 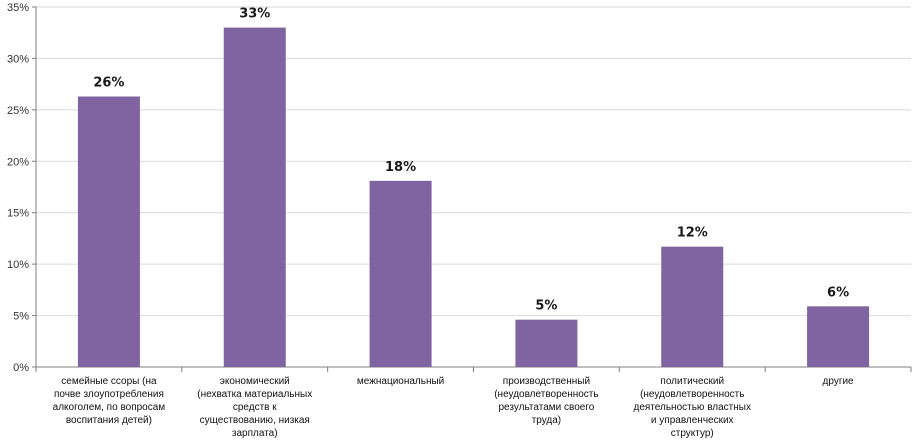 I want to click on x-category-label-line: политический, so click(x=692, y=381).